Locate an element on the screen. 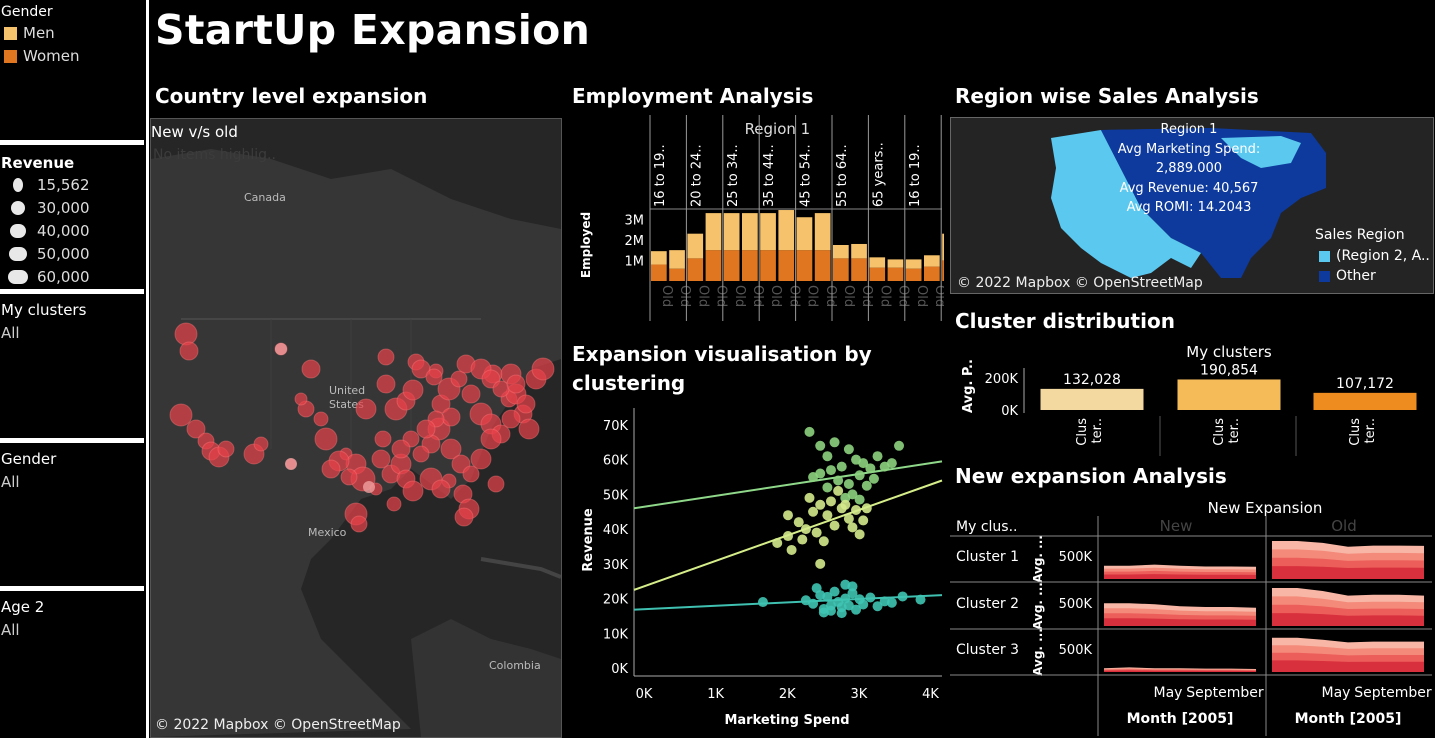  revenue-size-label: 15,562 is located at coordinates (63, 185).